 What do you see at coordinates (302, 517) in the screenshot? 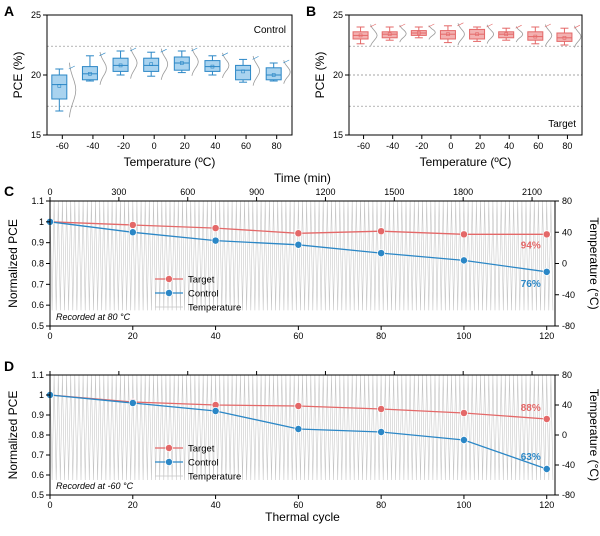
I see `x-axis-label: Thermal cycle` at bounding box center [302, 517].